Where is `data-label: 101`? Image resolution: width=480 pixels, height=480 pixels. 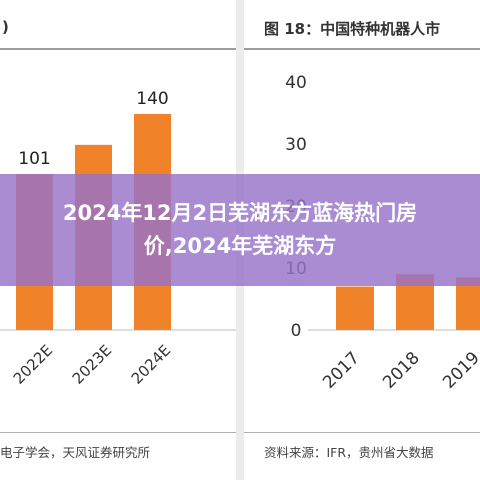 data-label: 101 is located at coordinates (34, 159).